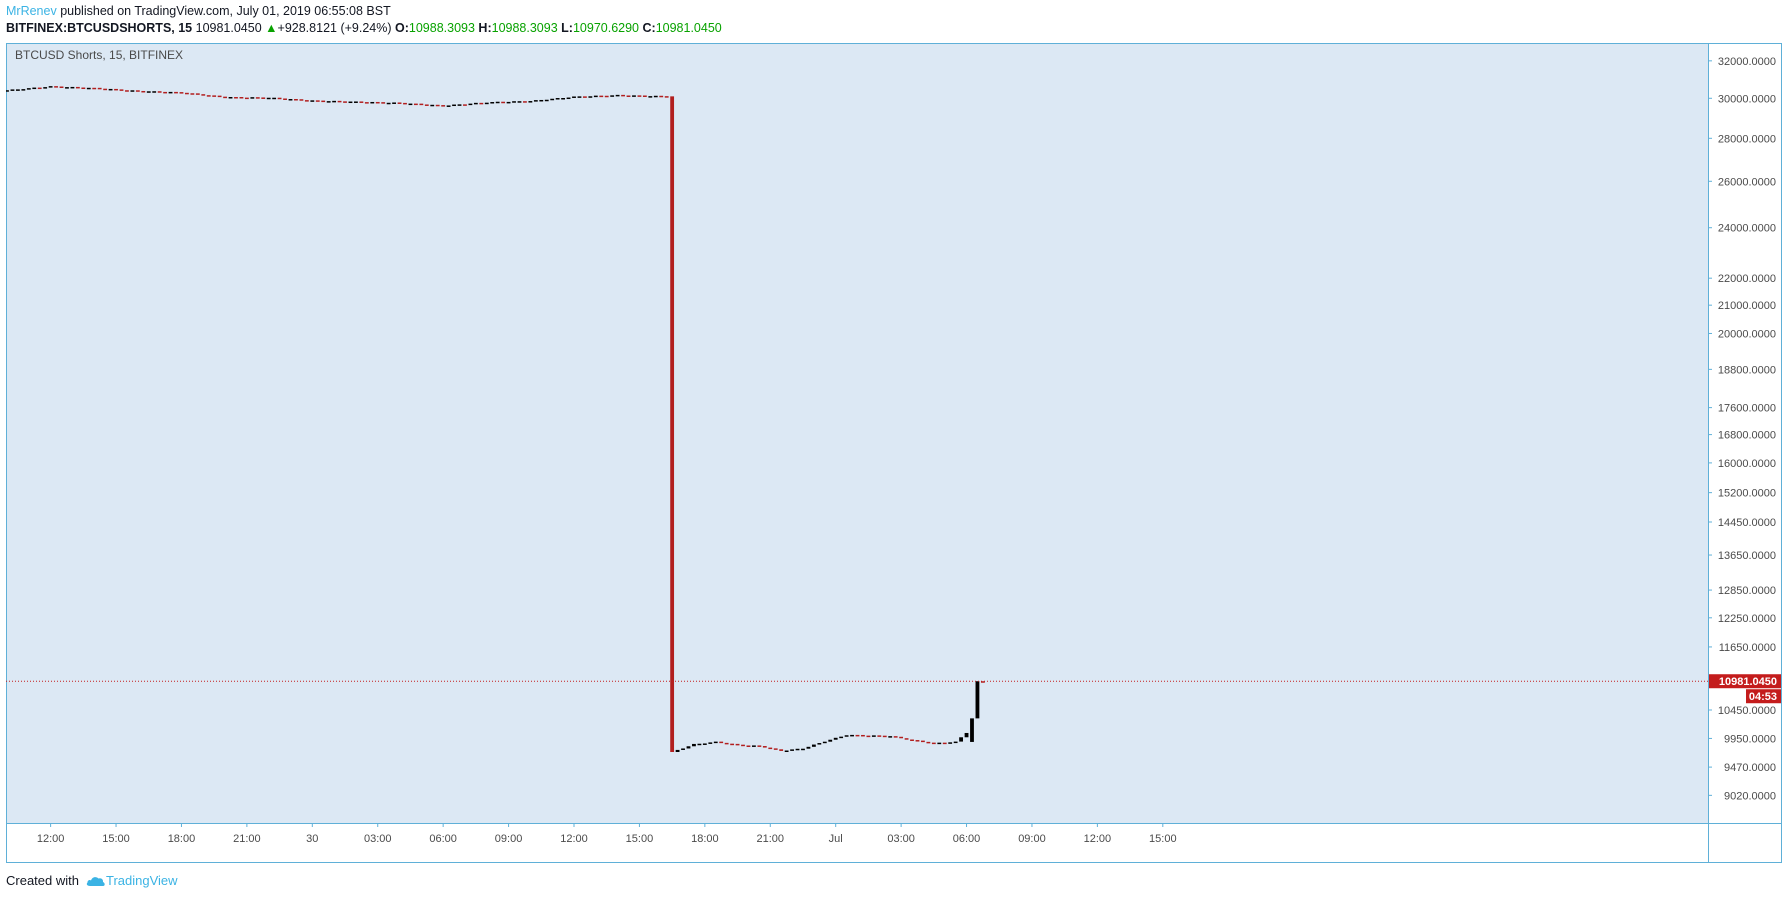  Describe the element at coordinates (1747, 139) in the screenshot. I see `y-tick-label: 28000.0000` at that location.